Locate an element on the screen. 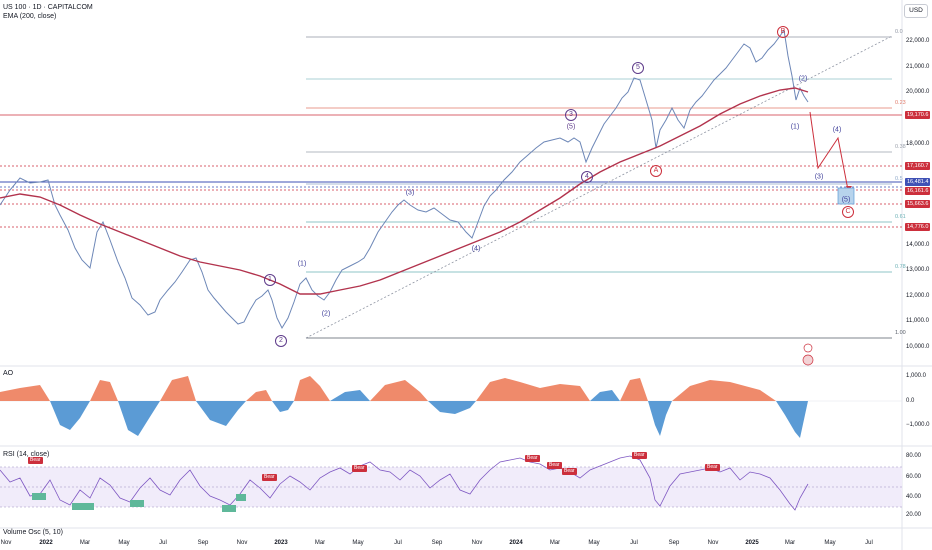  ao-label: AO is located at coordinates (8, 373).